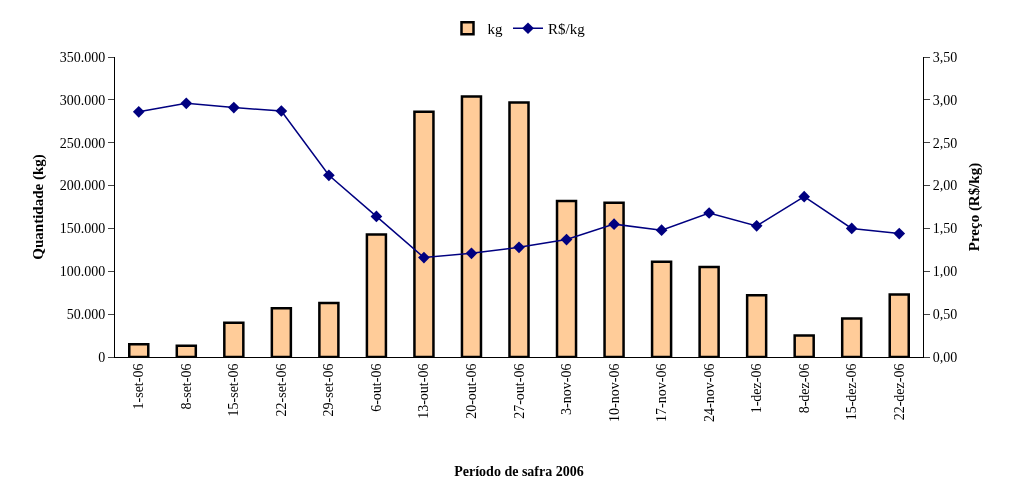  Describe the element at coordinates (567, 389) in the screenshot. I see `x-tick-label: 3-nov-06` at that location.